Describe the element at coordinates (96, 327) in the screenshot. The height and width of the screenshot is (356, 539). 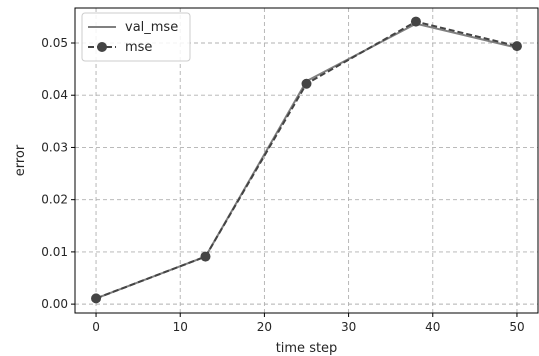
I see `x-tick-label: 0` at that location.